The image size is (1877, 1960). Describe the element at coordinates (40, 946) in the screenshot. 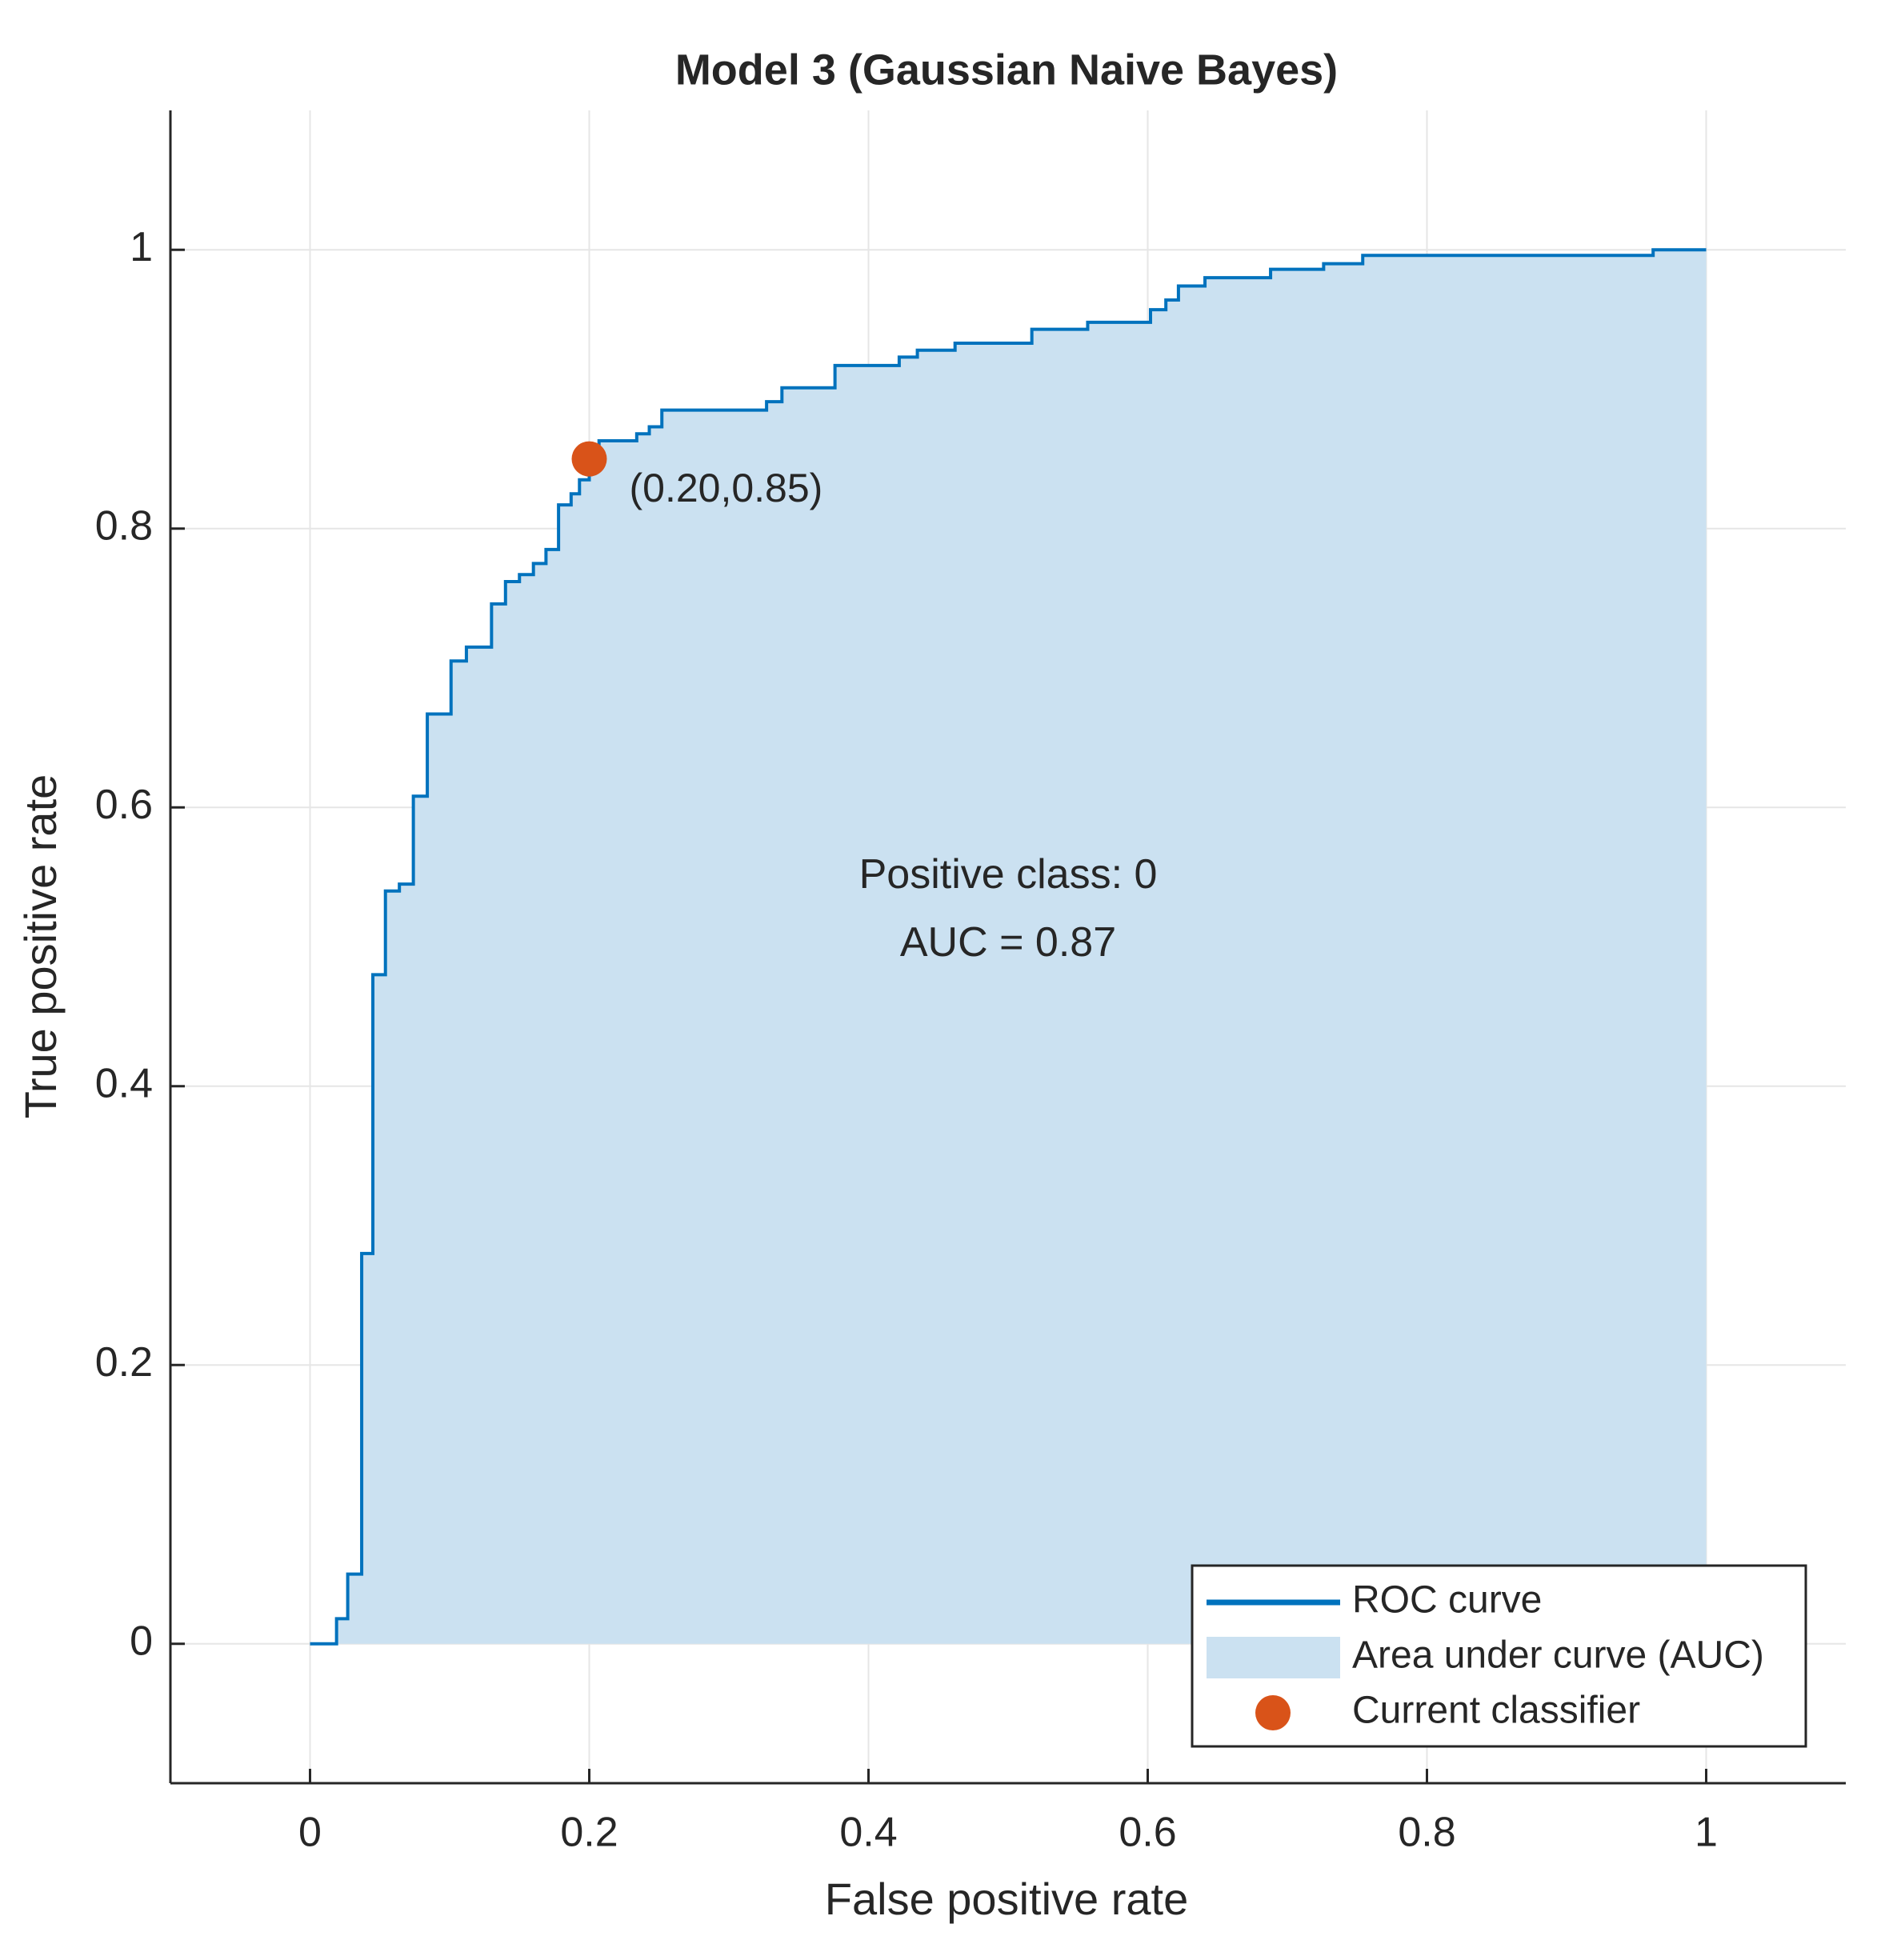

I see `y-axis-label: True positive rate` at that location.